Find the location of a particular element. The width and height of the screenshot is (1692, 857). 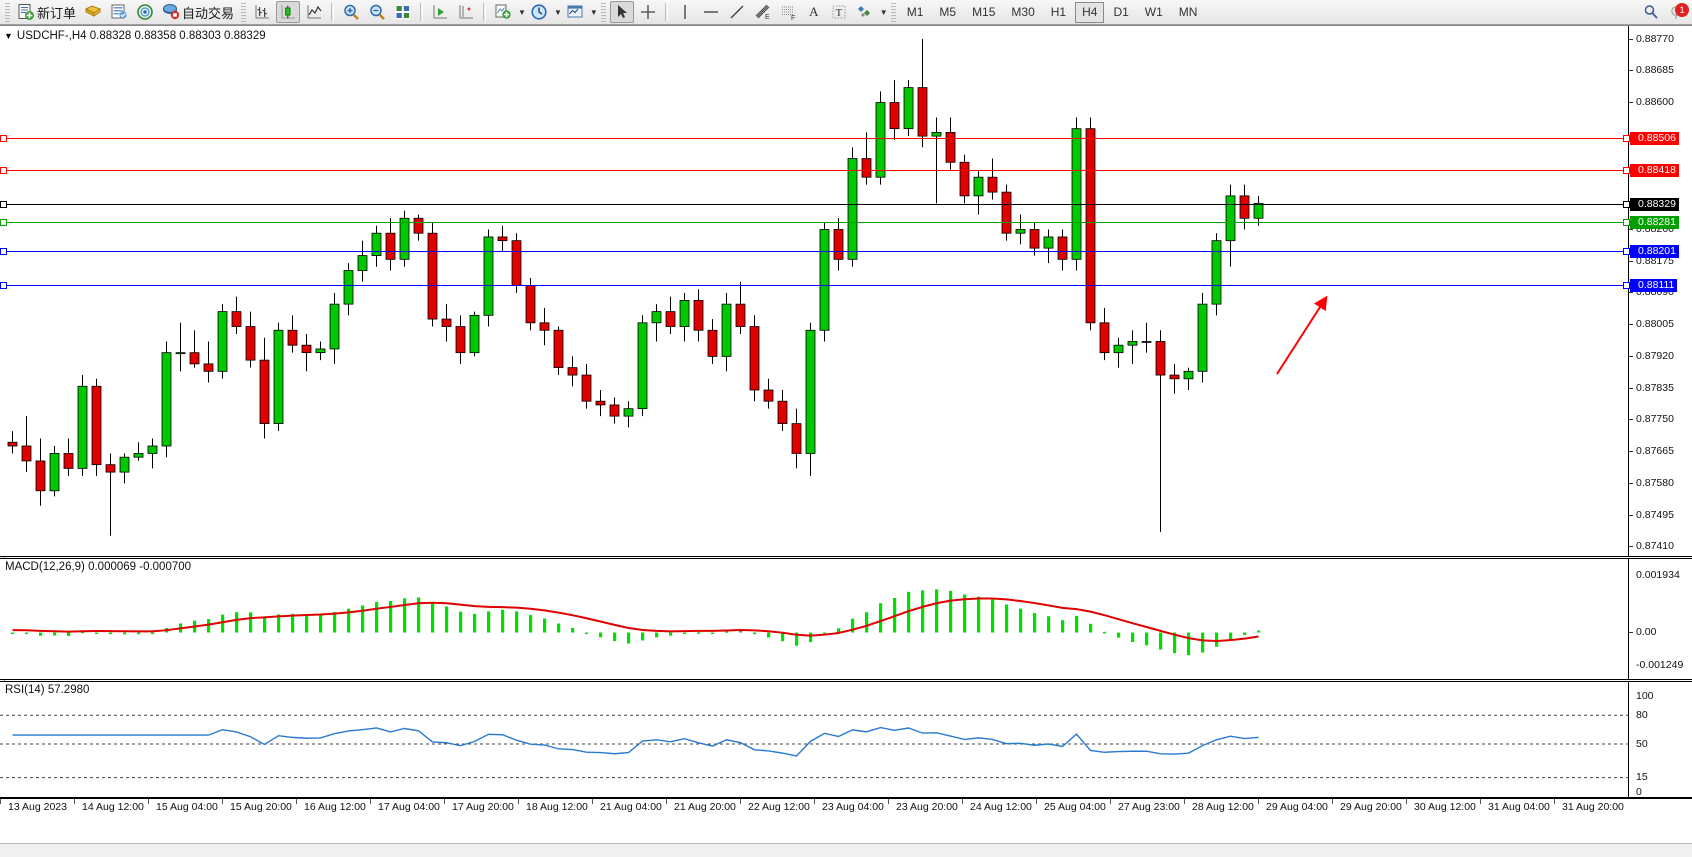

equidistant-channel-icon: E is located at coordinates (762, 12).